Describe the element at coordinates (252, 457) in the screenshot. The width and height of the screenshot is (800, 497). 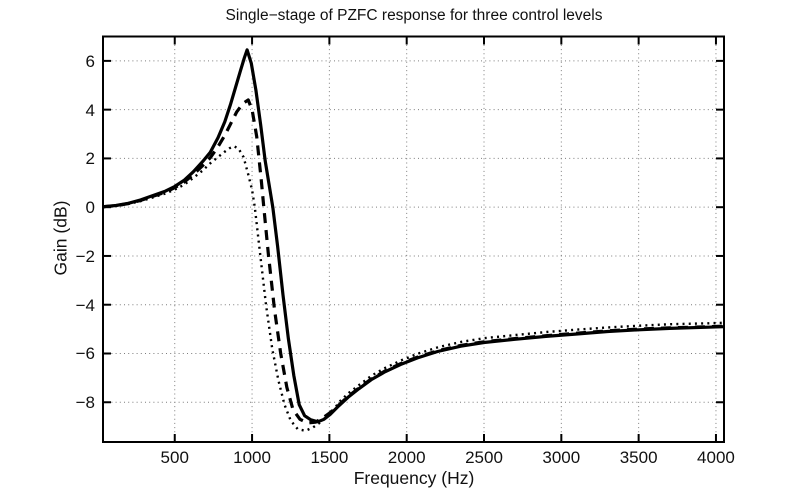
I see `x-tick-label-1000: 1000` at that location.